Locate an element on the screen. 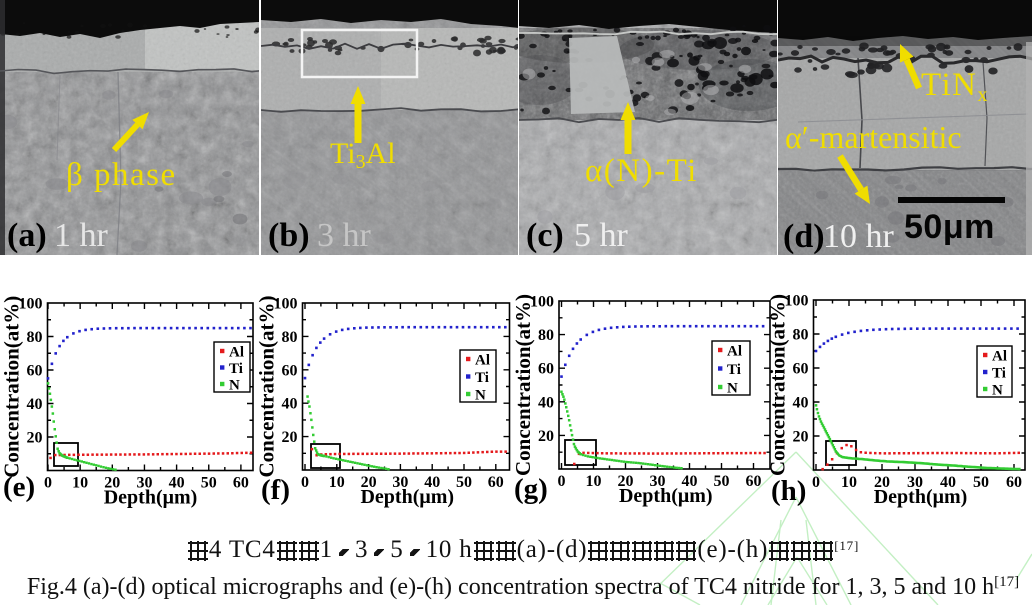 This screenshot has width=1032, height=605. svg-text: 10 hr is located at coordinates (859, 236).